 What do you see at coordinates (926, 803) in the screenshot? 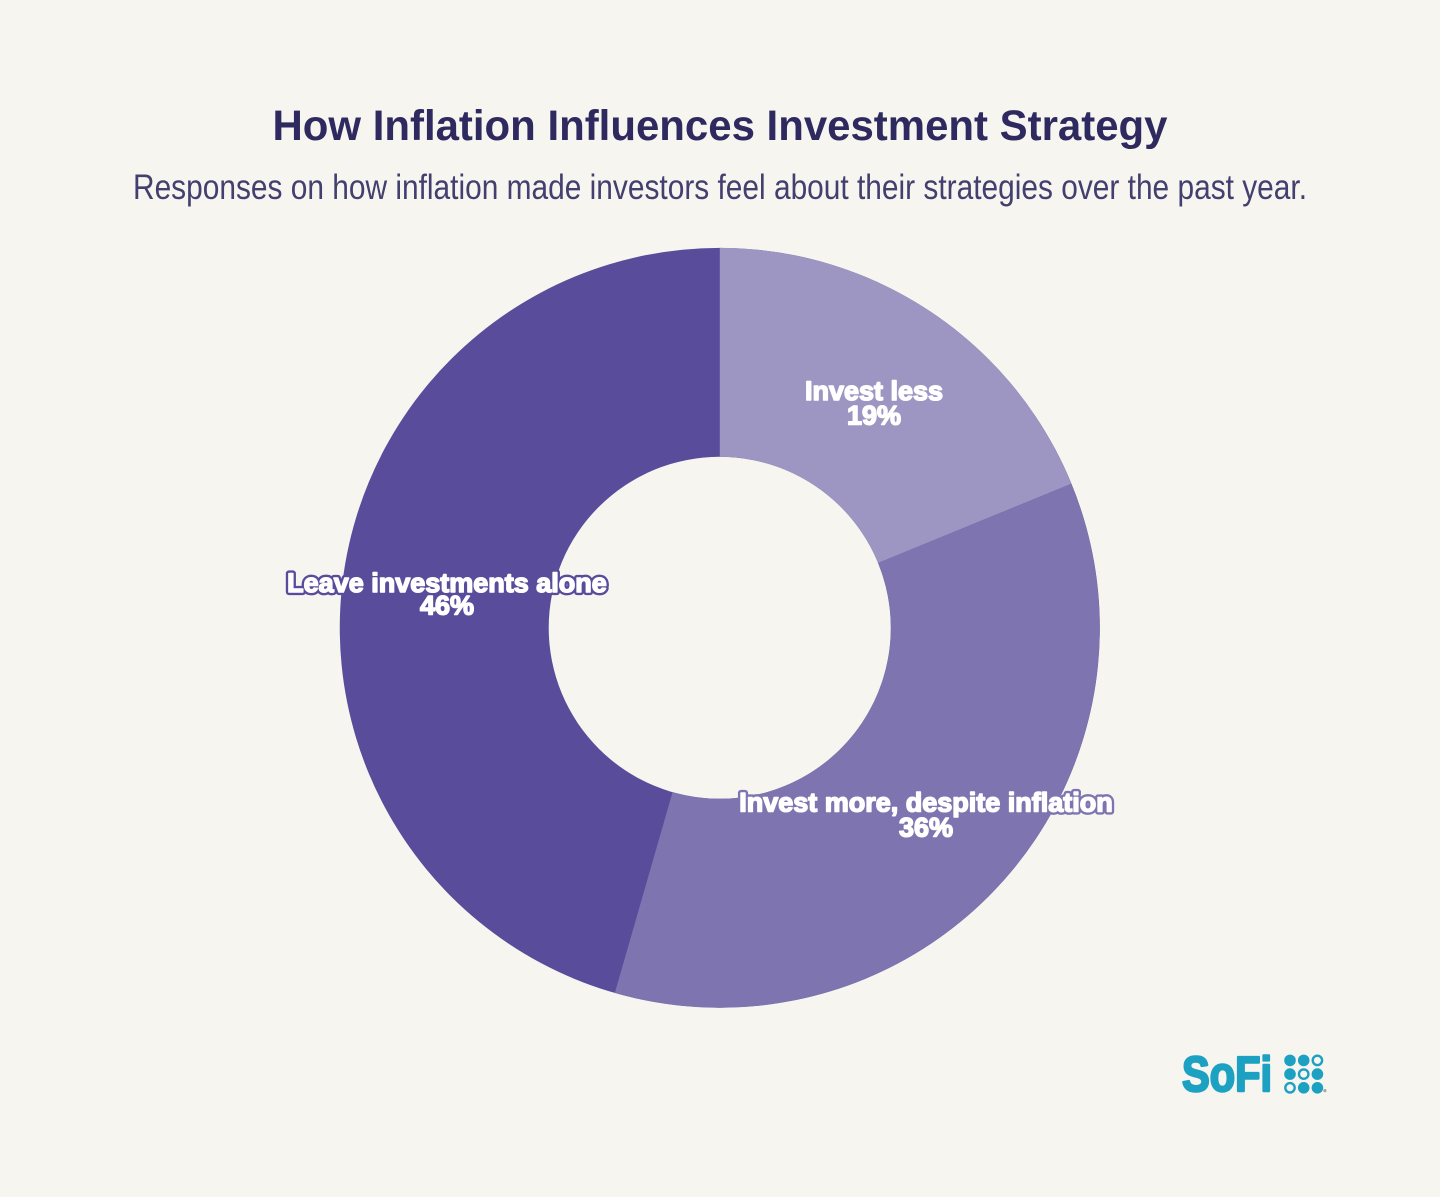
I see `svg-text: Invest more, despite inflation` at bounding box center [926, 803].